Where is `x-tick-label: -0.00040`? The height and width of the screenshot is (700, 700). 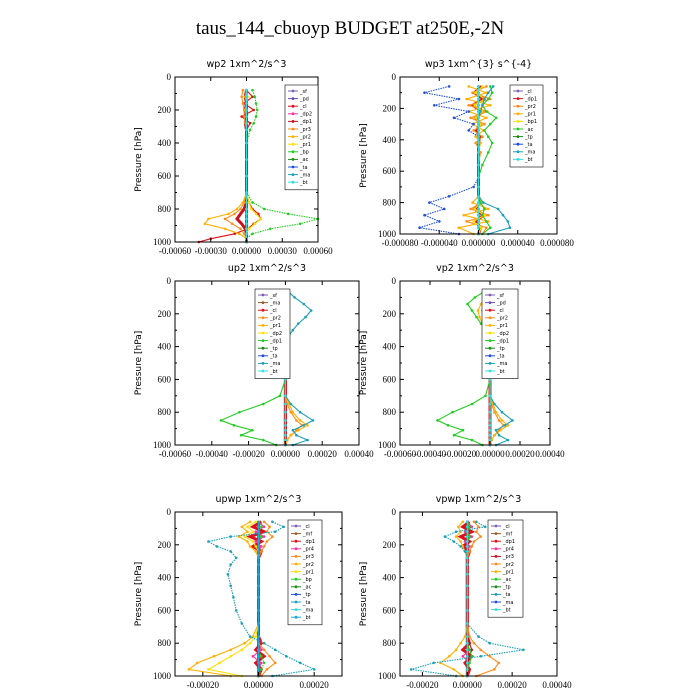
x-tick-label: -0.00040 is located at coordinates (212, 454).